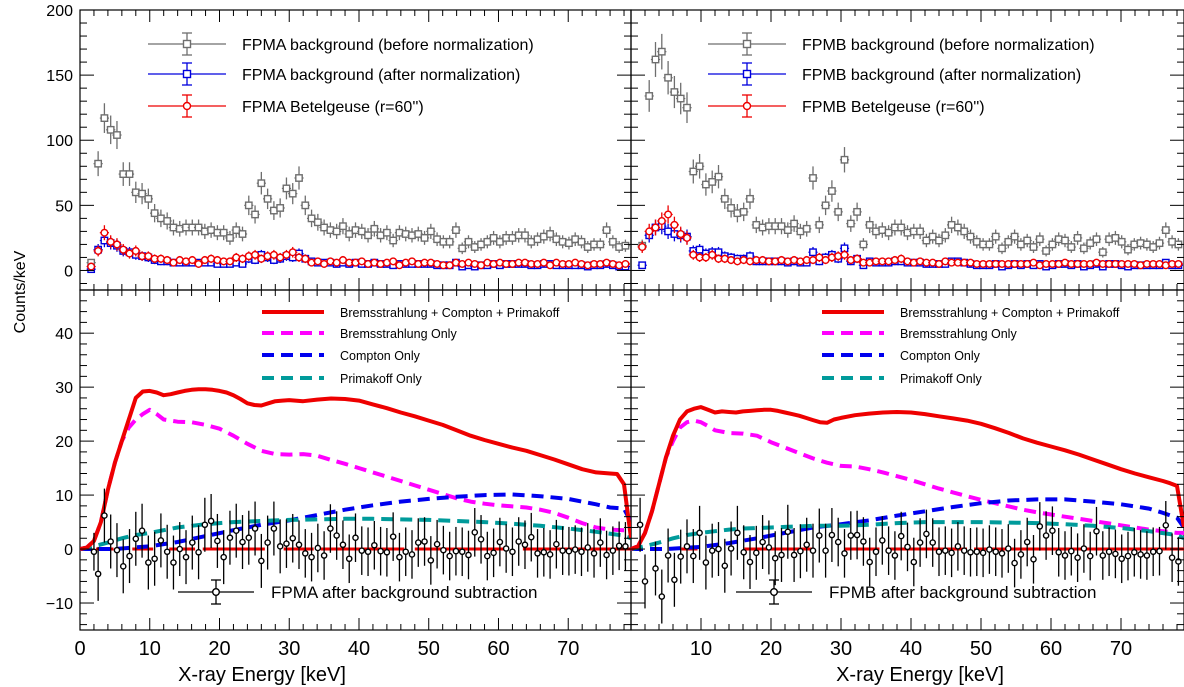 The image size is (1184, 687). I want to click on y-axis-label: Counts/keV, so click(20, 291).